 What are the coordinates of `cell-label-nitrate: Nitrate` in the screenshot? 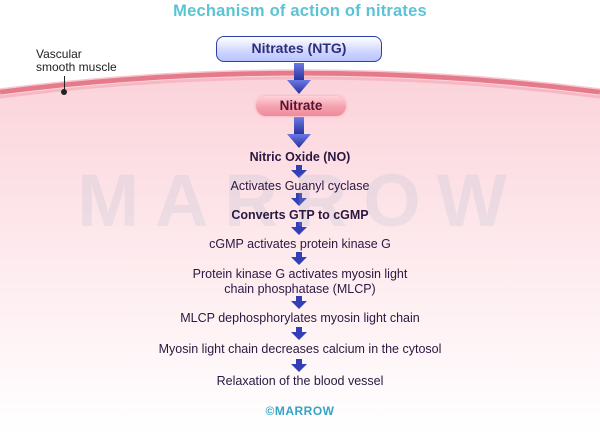 It's located at (301, 106).